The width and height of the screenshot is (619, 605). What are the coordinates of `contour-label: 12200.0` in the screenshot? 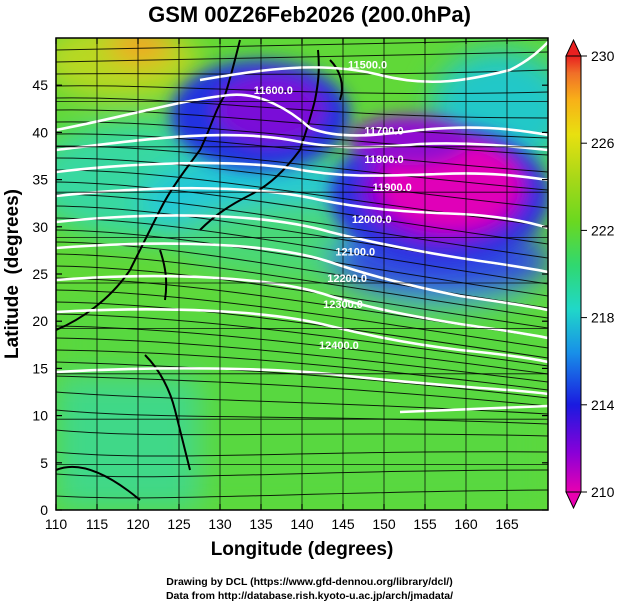 It's located at (347, 279).